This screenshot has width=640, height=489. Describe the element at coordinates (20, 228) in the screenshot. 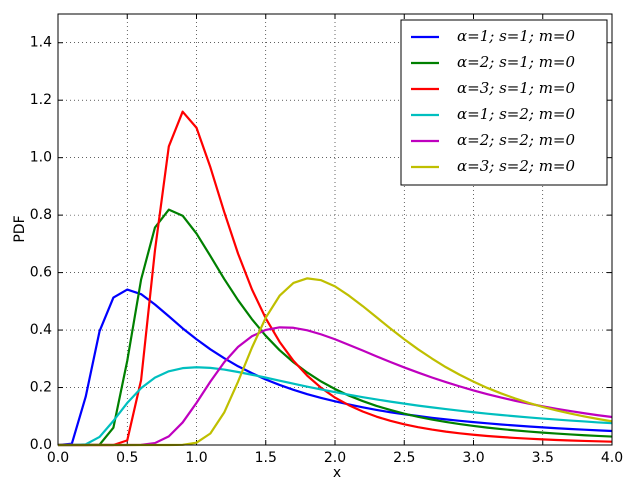

I see `y-axis-label: PDF` at that location.